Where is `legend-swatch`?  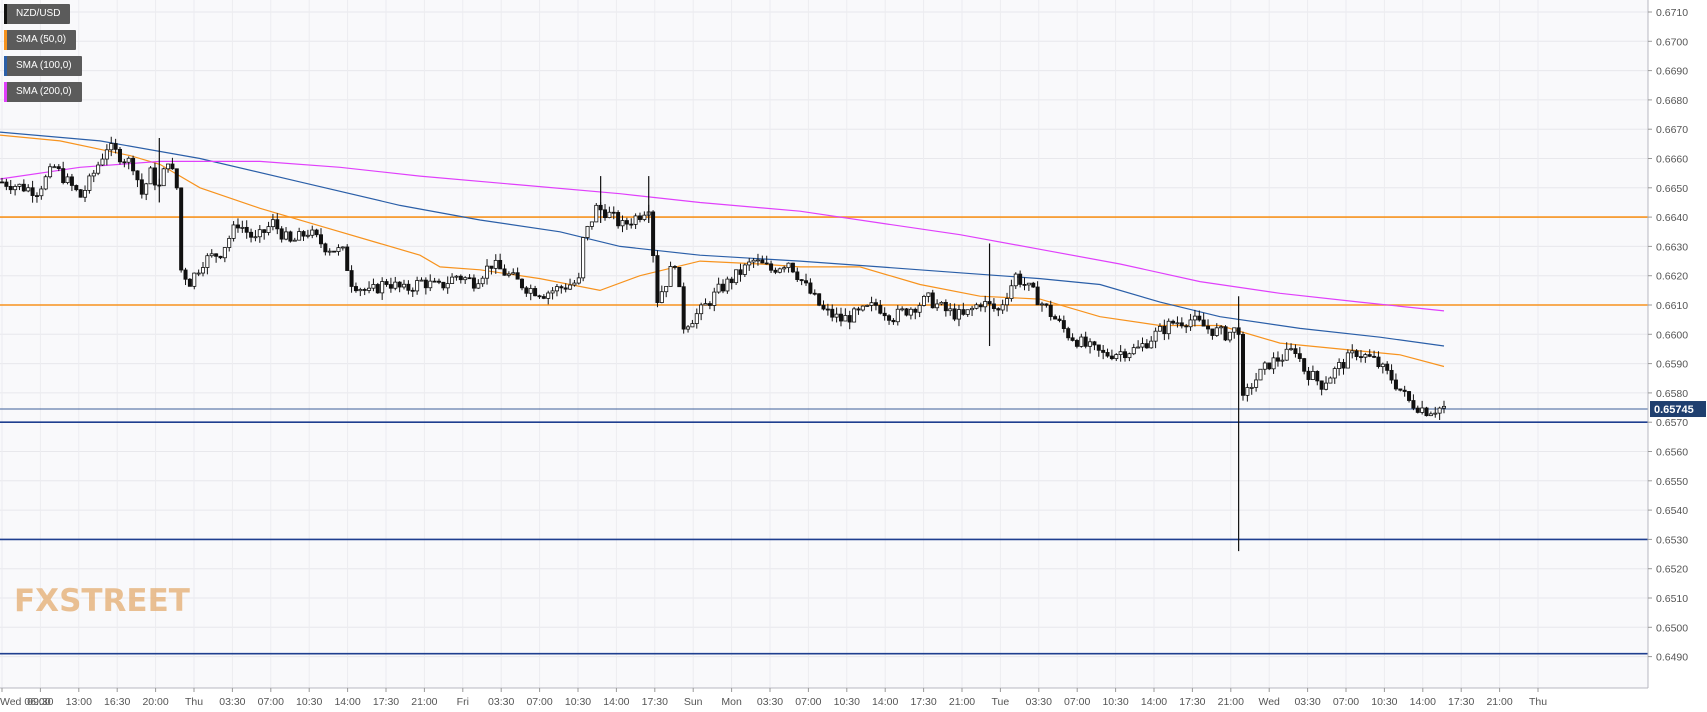
legend-swatch is located at coordinates (5, 66).